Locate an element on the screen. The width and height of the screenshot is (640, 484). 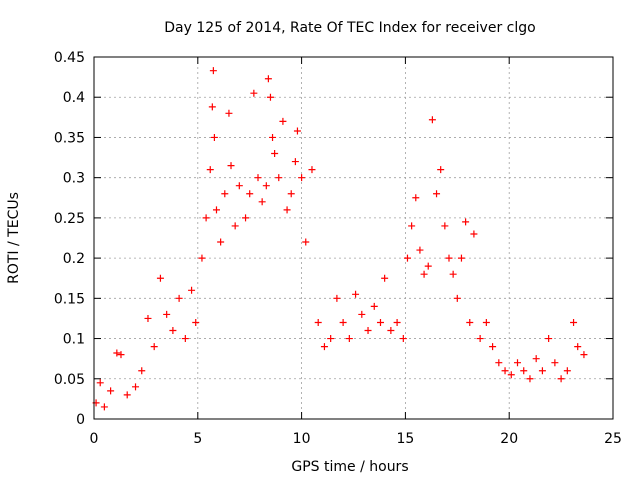
x-axis-label: GPS time / hours is located at coordinates (349, 467).